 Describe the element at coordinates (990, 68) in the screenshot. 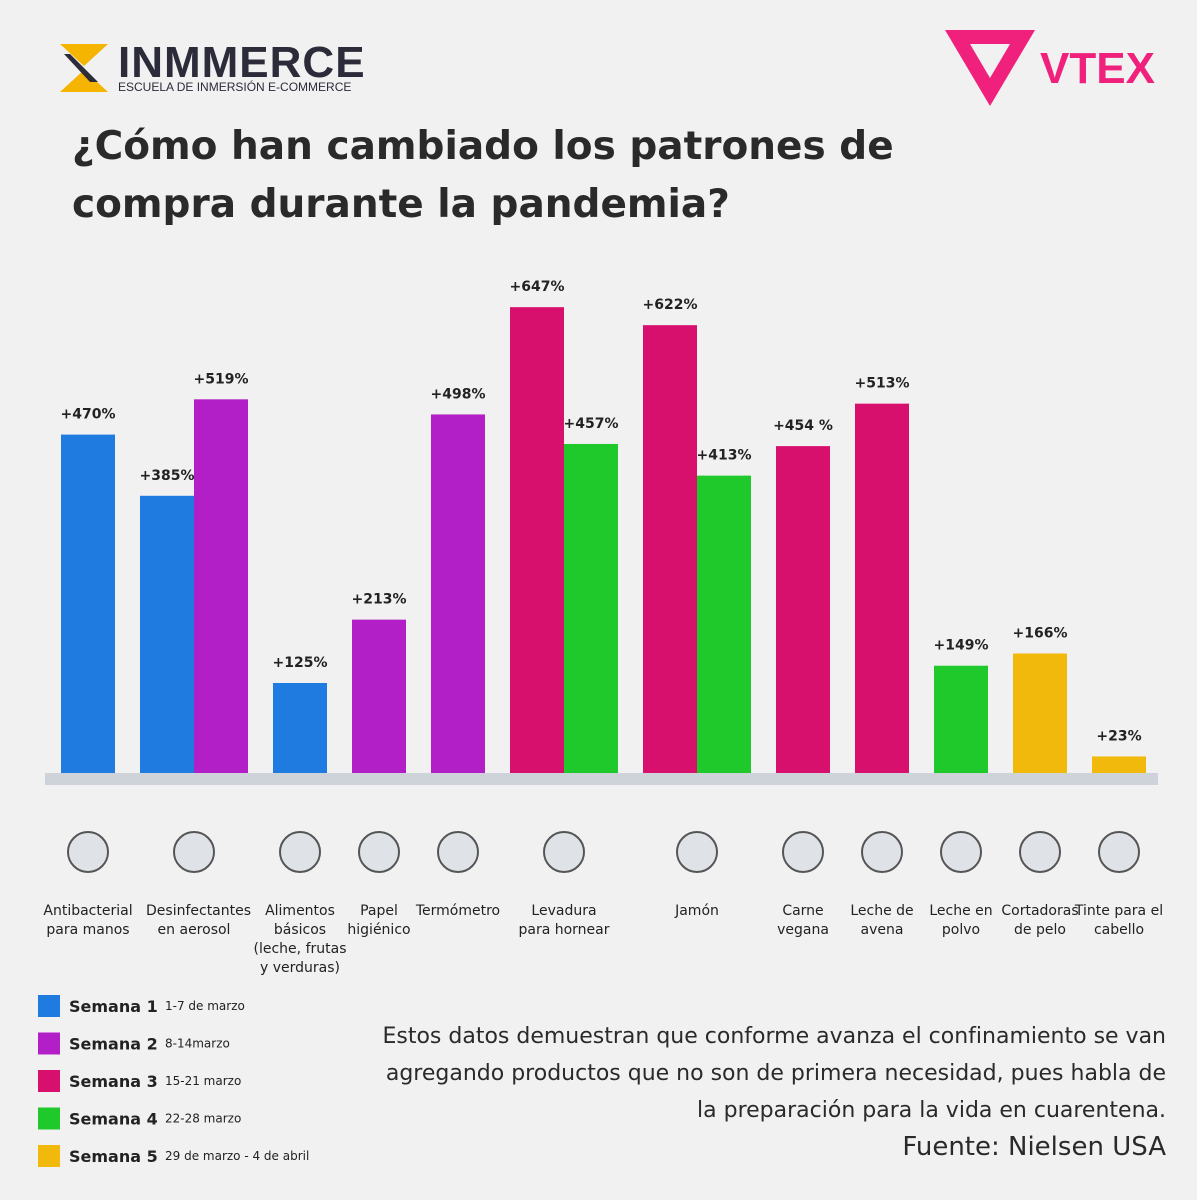

I see `partner-logo` at that location.